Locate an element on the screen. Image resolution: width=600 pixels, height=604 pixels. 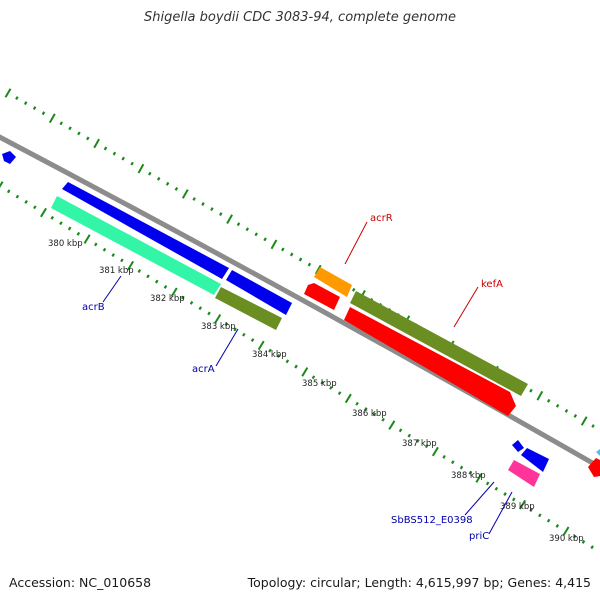
gene-arrow-cyan-edge is located at coordinates (598, 452).